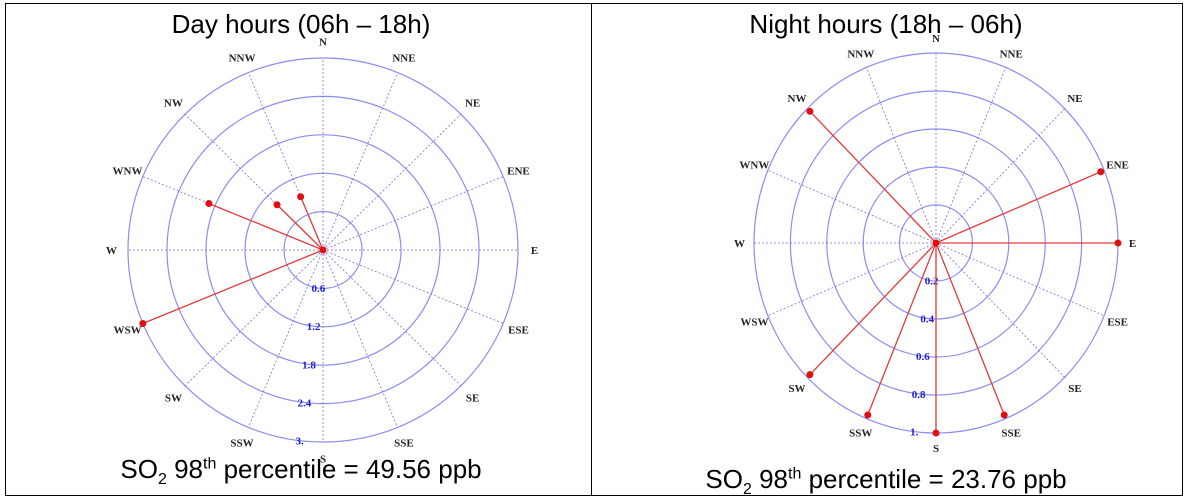 The width and height of the screenshot is (1190, 500). I want to click on ring-value-label: 1., so click(914, 433).